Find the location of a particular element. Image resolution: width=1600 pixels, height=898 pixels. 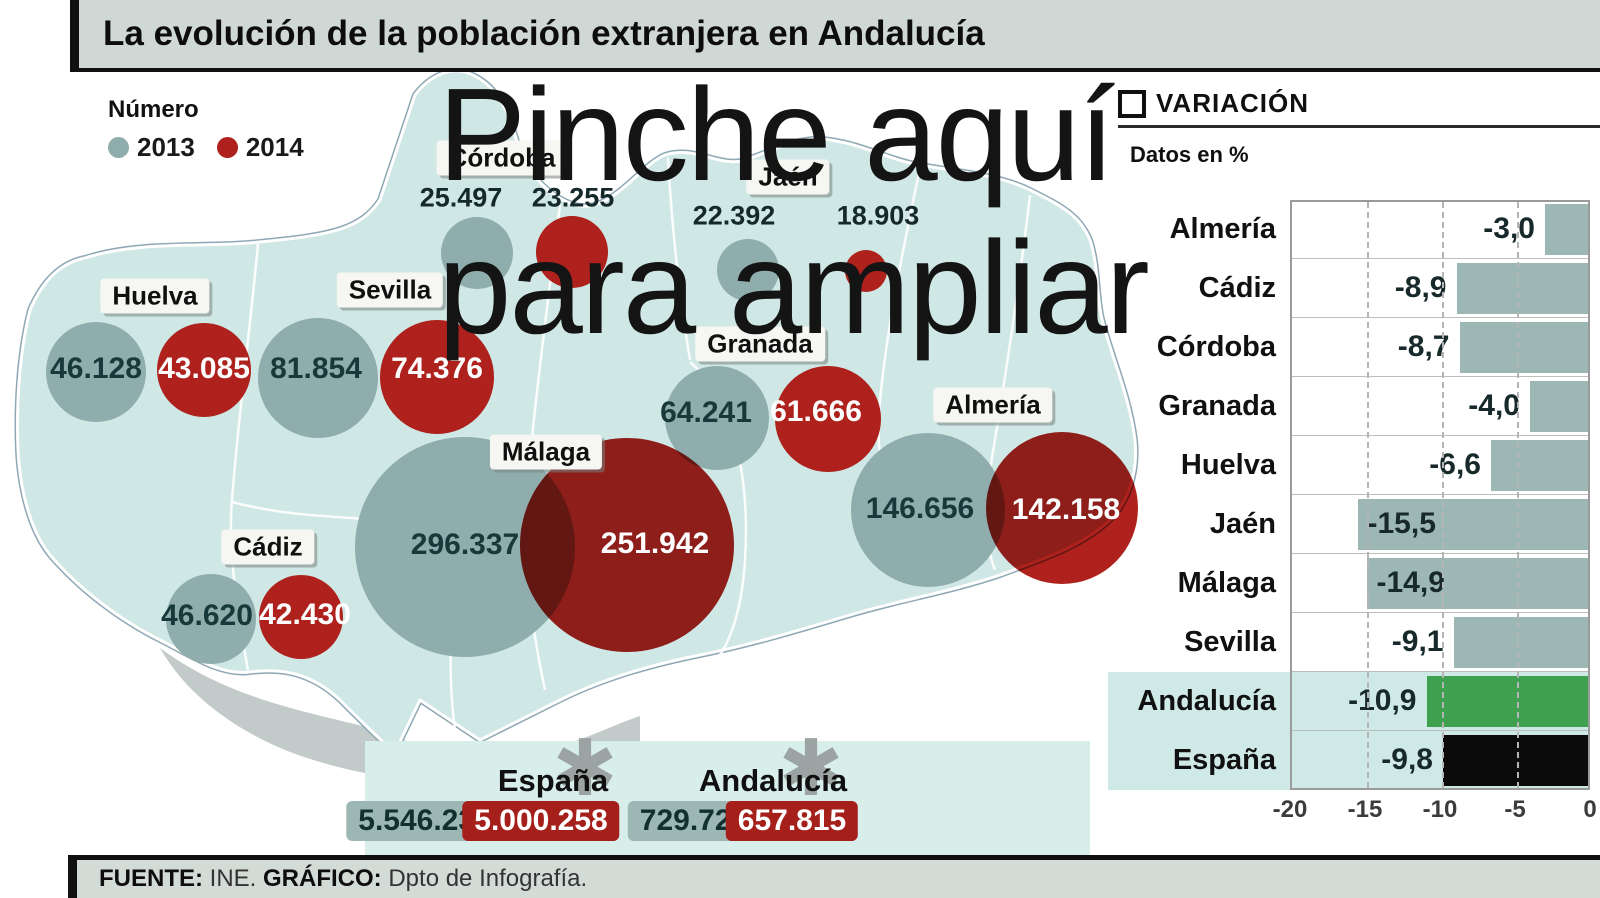

axis-tick-0: 0 is located at coordinates (1590, 809).